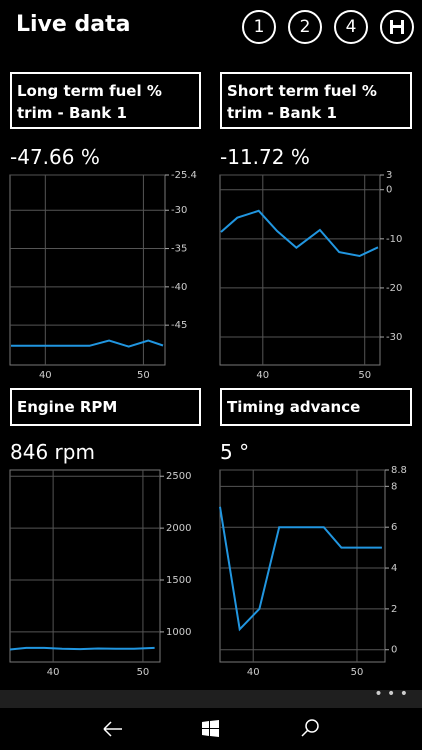 The width and height of the screenshot is (422, 750). Describe the element at coordinates (399, 470) in the screenshot. I see `y-tick-label: 8.8` at that location.